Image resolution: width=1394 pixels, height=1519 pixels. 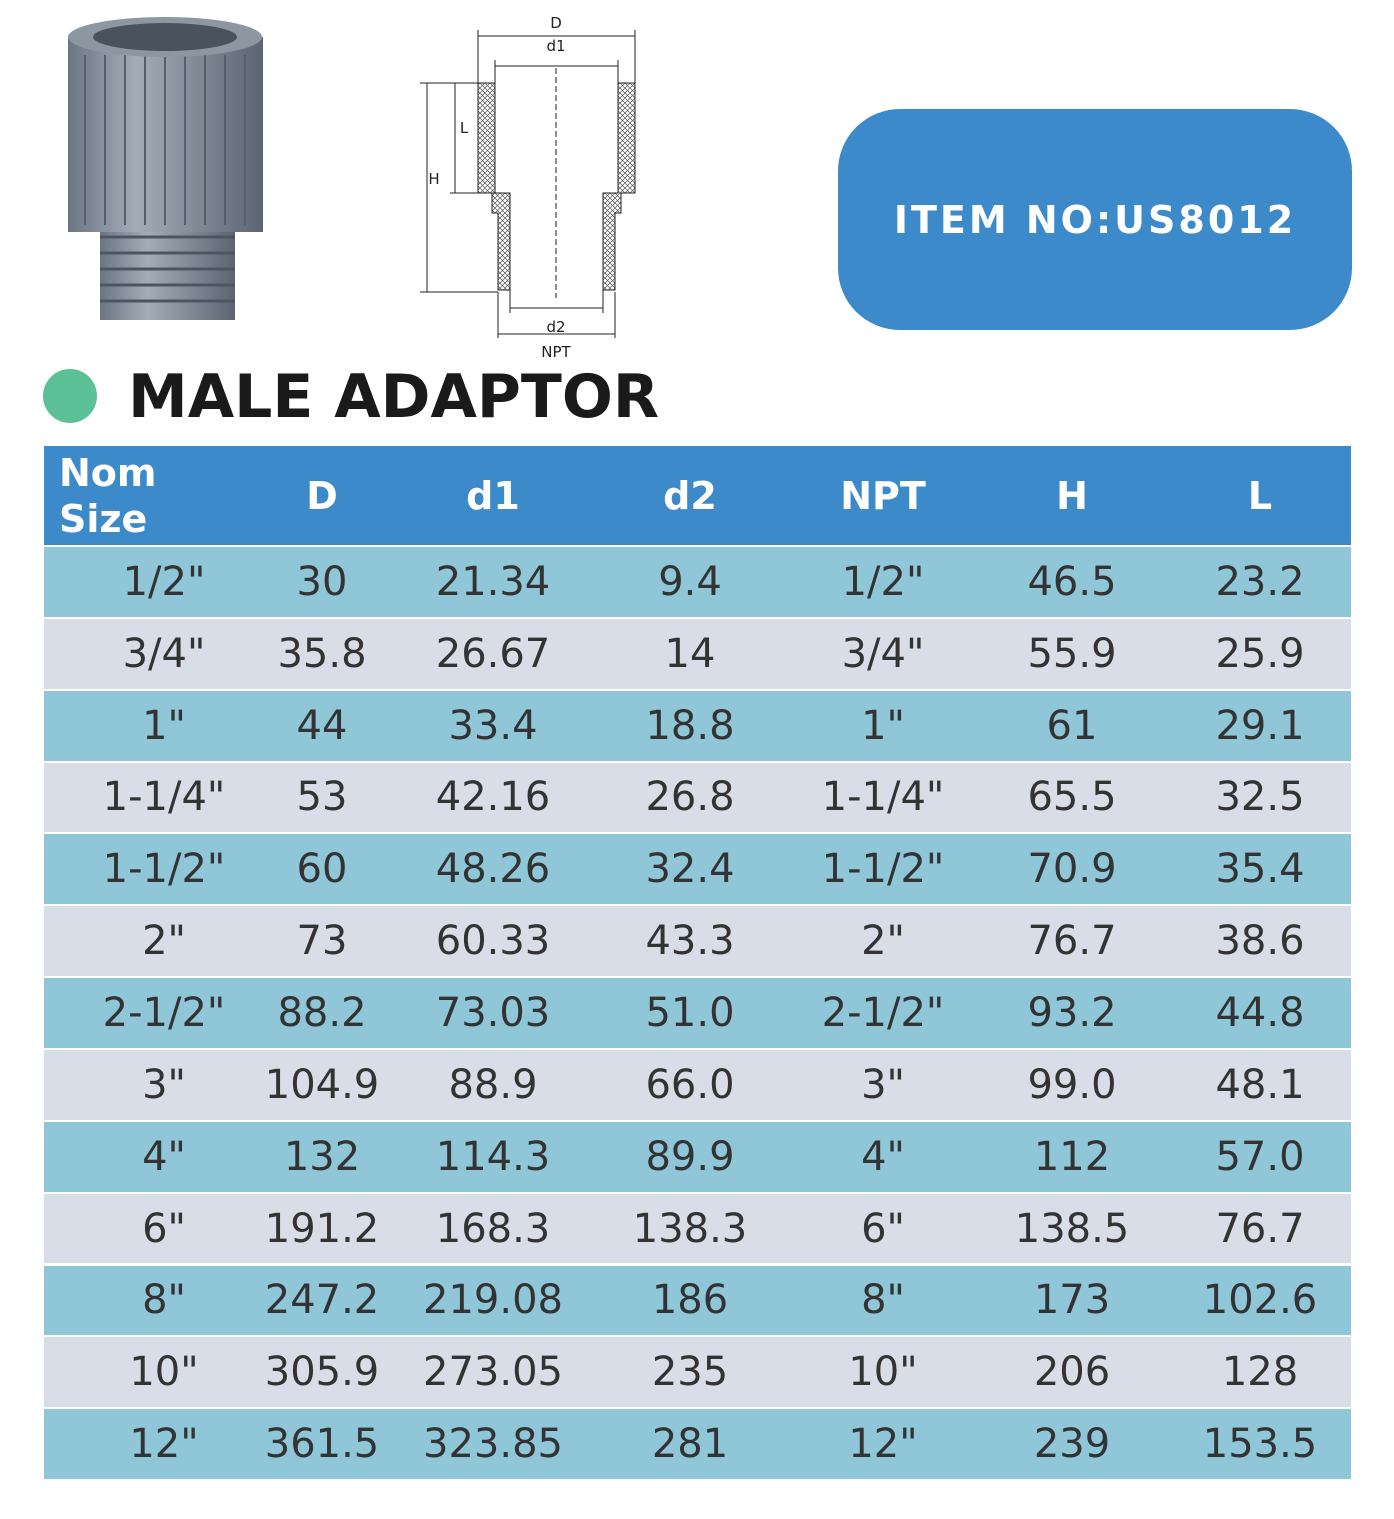 I want to click on table-cell: 48.26, so click(x=493, y=869).